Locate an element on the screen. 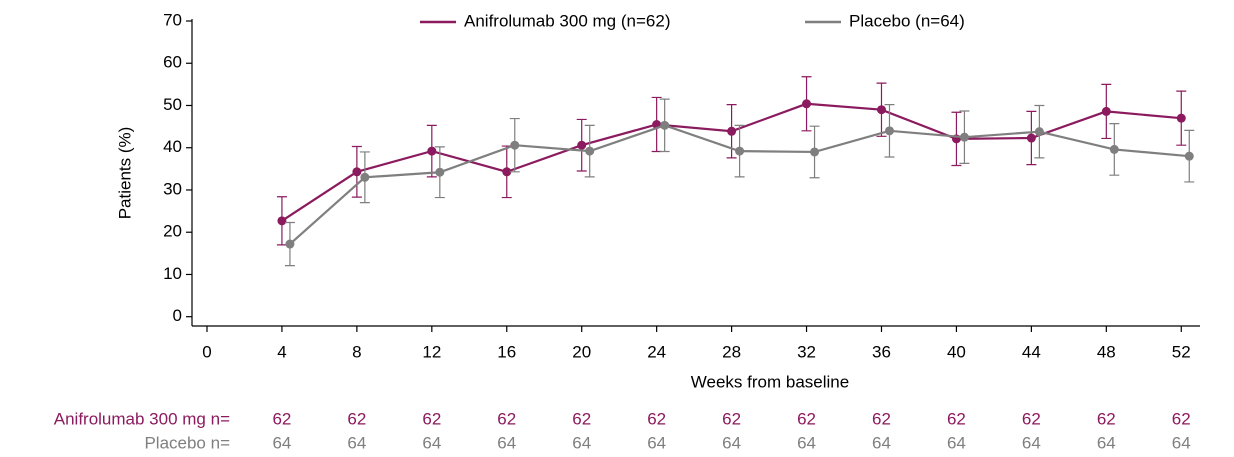 This screenshot has height=457, width=1234. y-tick-label: 70 is located at coordinates (172, 19).